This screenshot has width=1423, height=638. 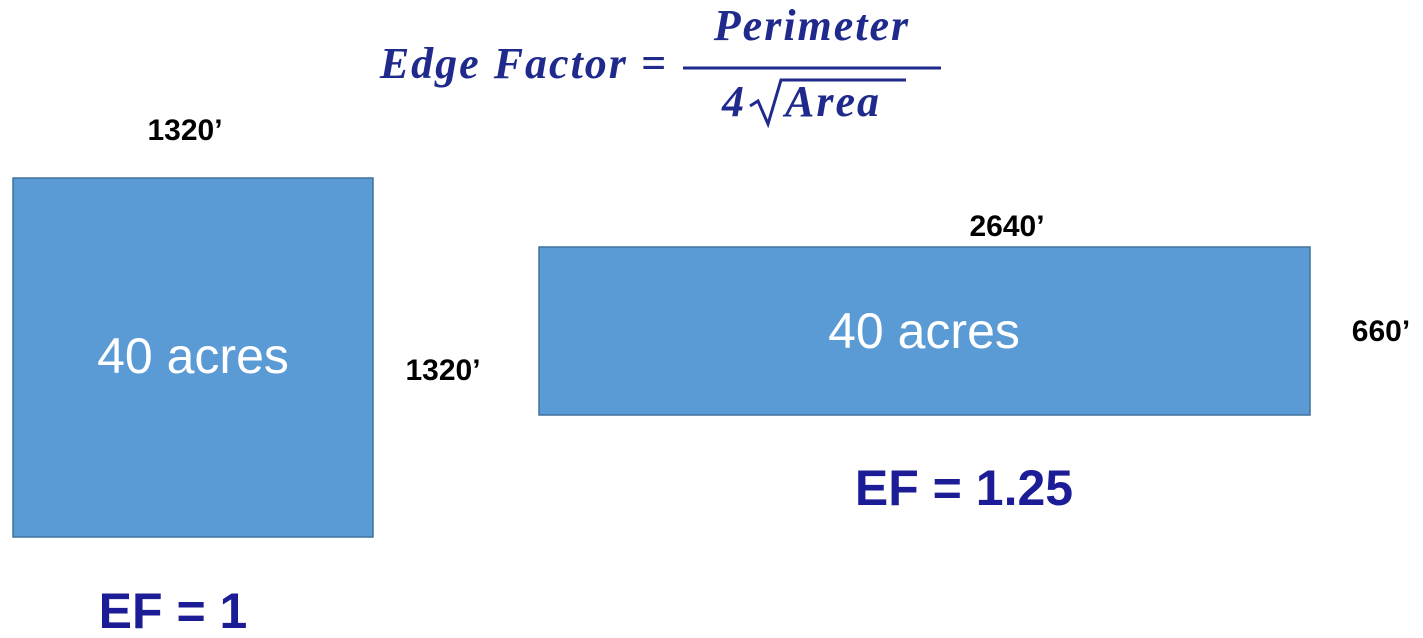 I want to click on rectangle-area: 40 acres, so click(x=924, y=331).